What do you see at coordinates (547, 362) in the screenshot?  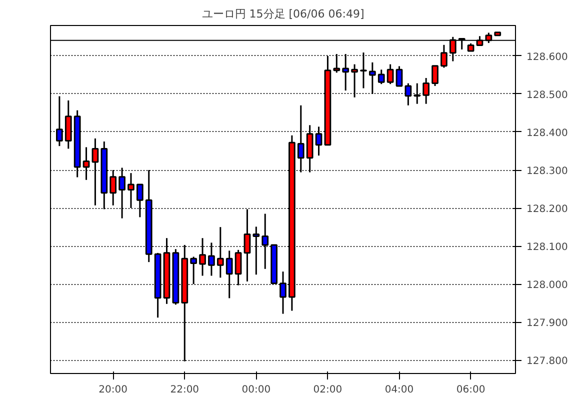 I see `y-tick-label: 127.800` at bounding box center [547, 362].